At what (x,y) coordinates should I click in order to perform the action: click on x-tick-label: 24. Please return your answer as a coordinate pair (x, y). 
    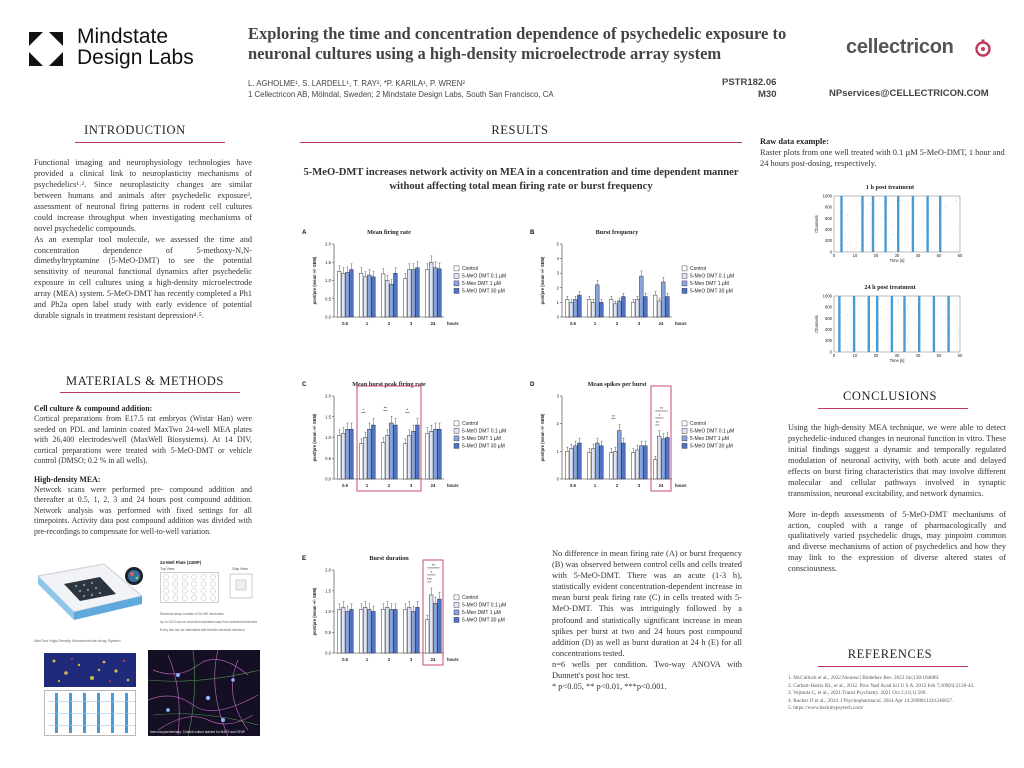
    Looking at the image, I should click on (433, 659).